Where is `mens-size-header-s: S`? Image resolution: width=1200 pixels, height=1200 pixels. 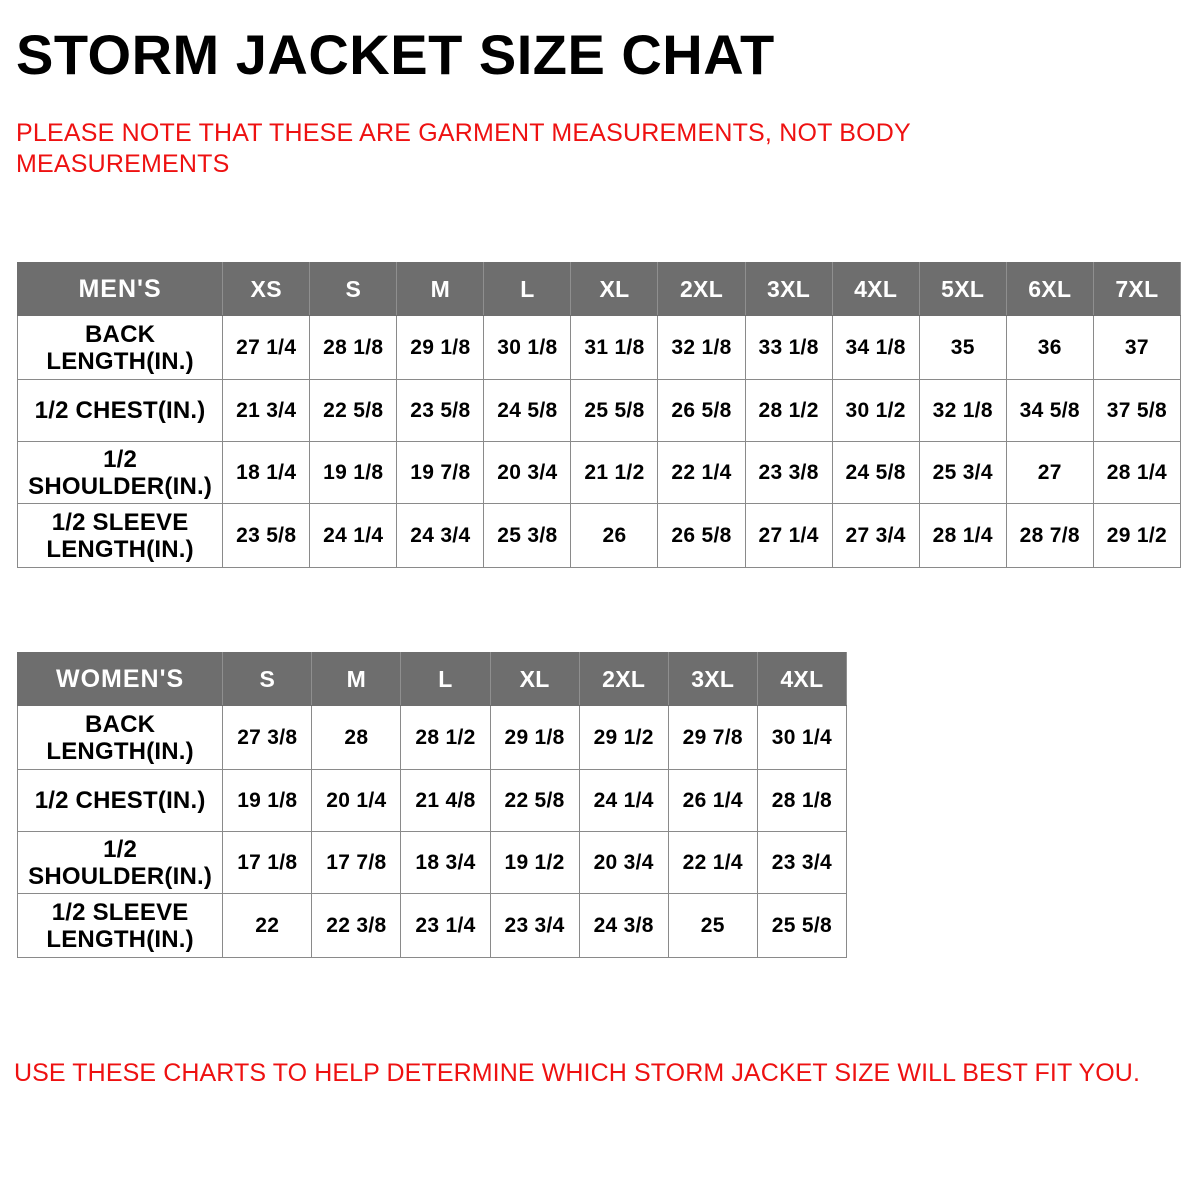 mens-size-header-s: S is located at coordinates (353, 289).